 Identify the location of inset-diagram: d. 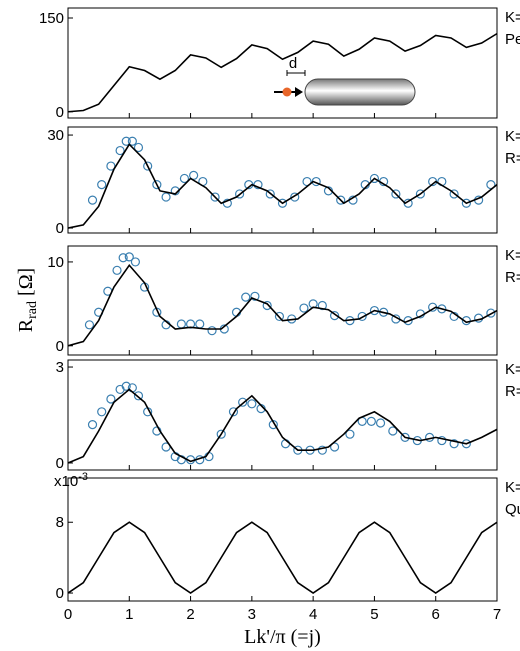
(345, 80).